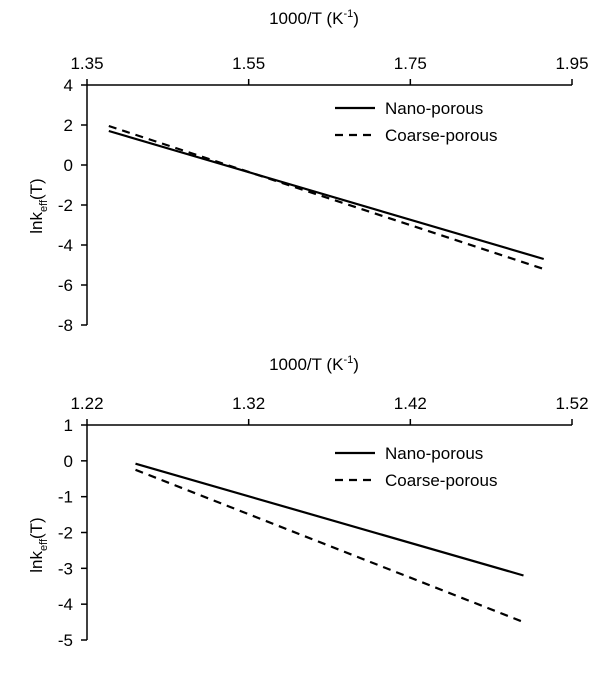 This screenshot has width=595, height=675. Describe the element at coordinates (248, 63) in the screenshot. I see `x-tick-label: 1.55` at that location.